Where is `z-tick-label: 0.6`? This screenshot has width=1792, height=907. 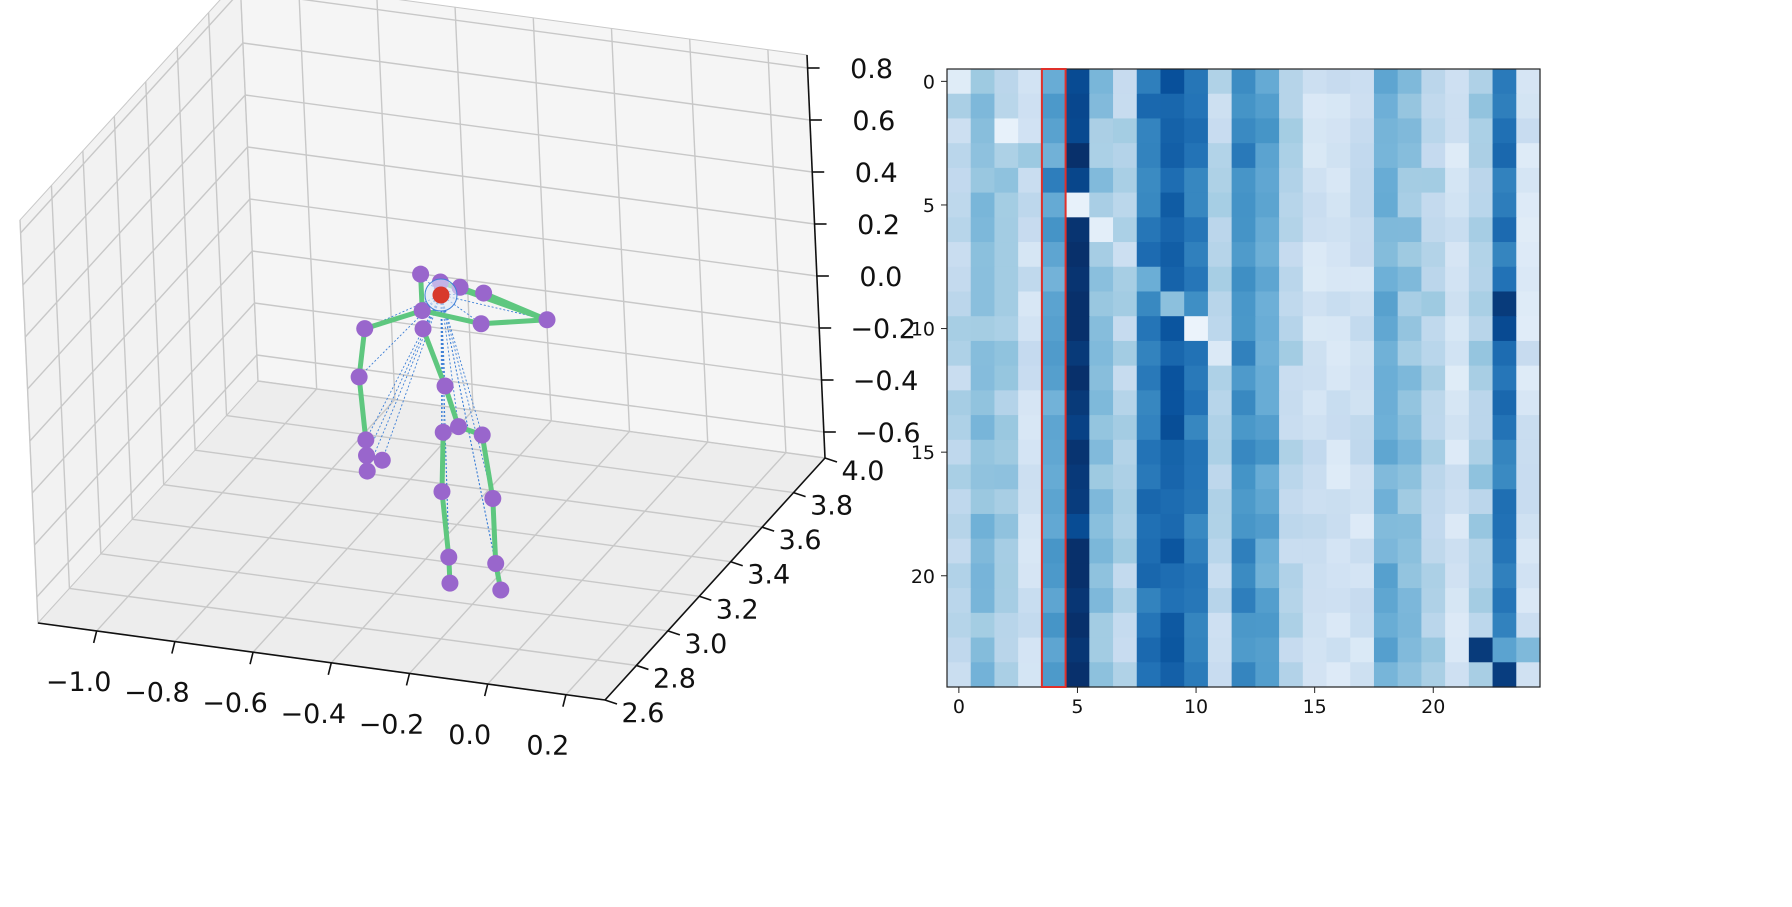
z-tick-label: 0.6 is located at coordinates (873, 121).